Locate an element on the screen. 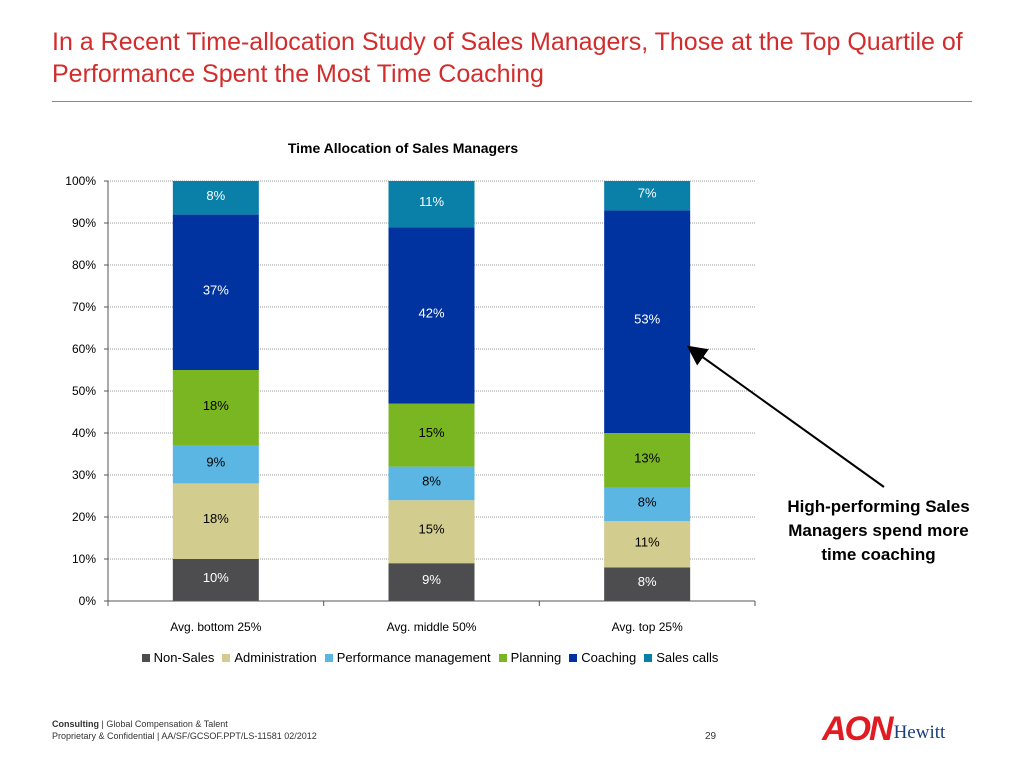 The width and height of the screenshot is (1024, 768). data-label: 42% is located at coordinates (431, 312).